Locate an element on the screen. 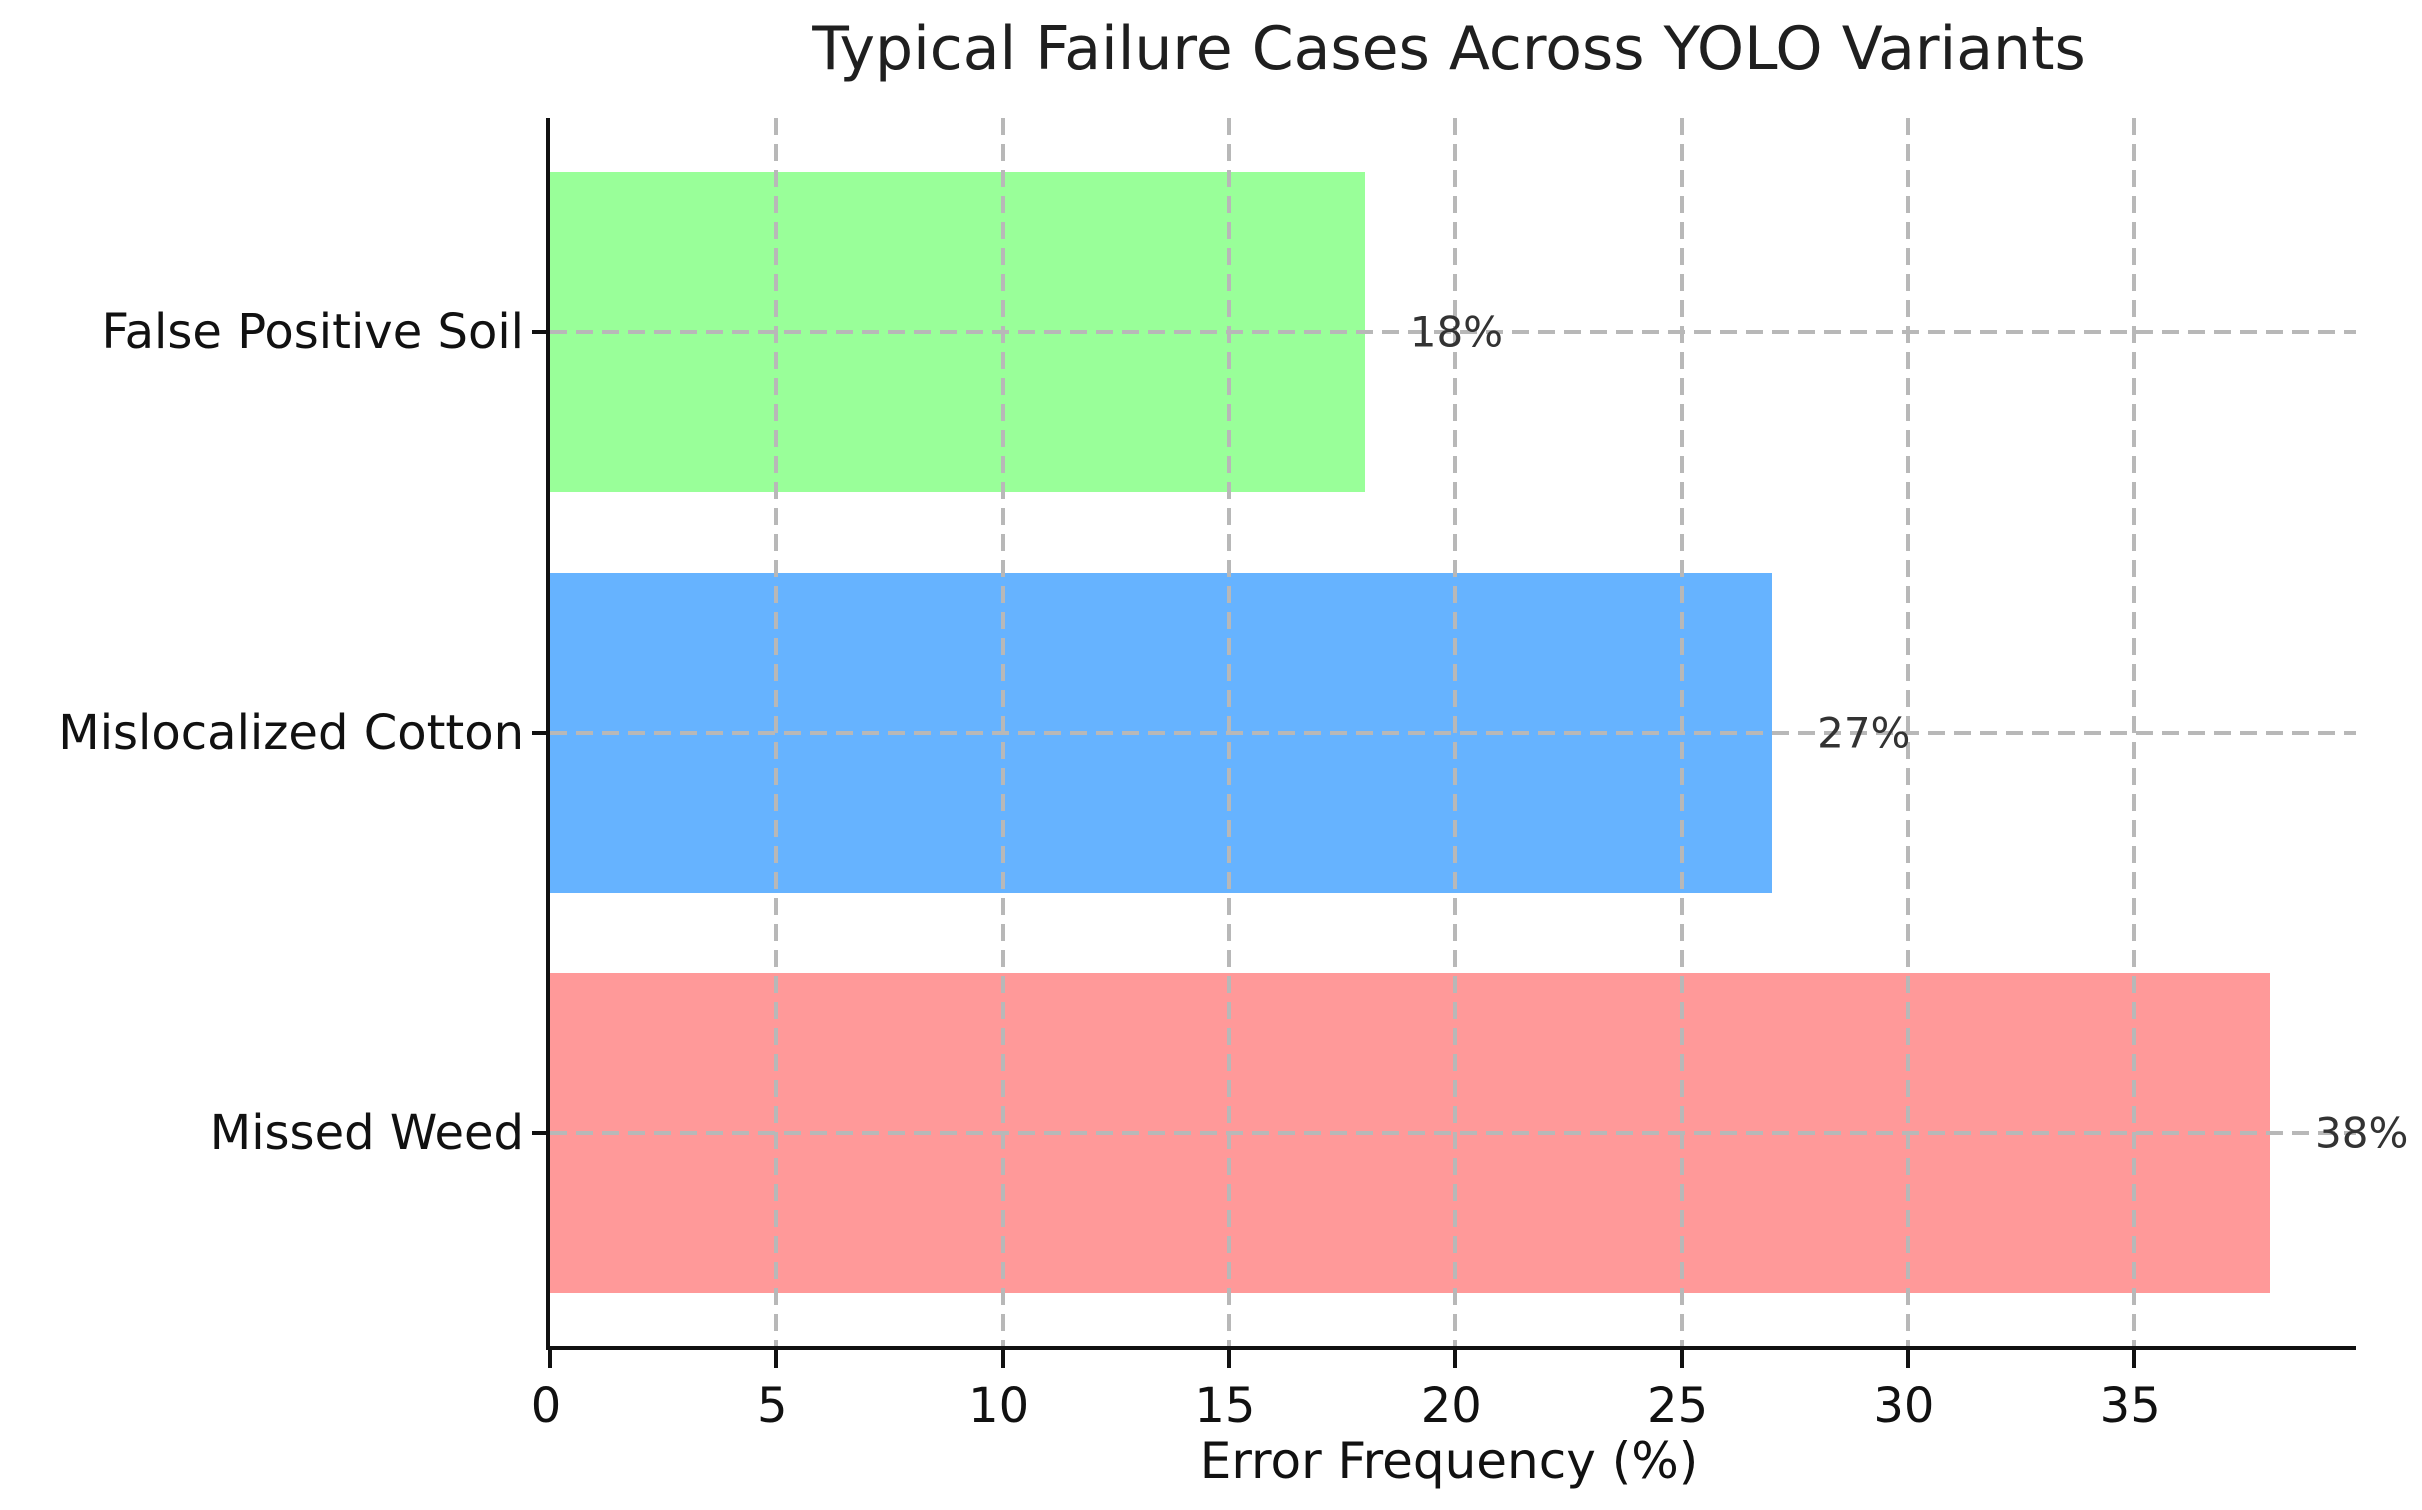 The width and height of the screenshot is (2422, 1510). x-tick-label-35: 35 is located at coordinates (2130, 1406).